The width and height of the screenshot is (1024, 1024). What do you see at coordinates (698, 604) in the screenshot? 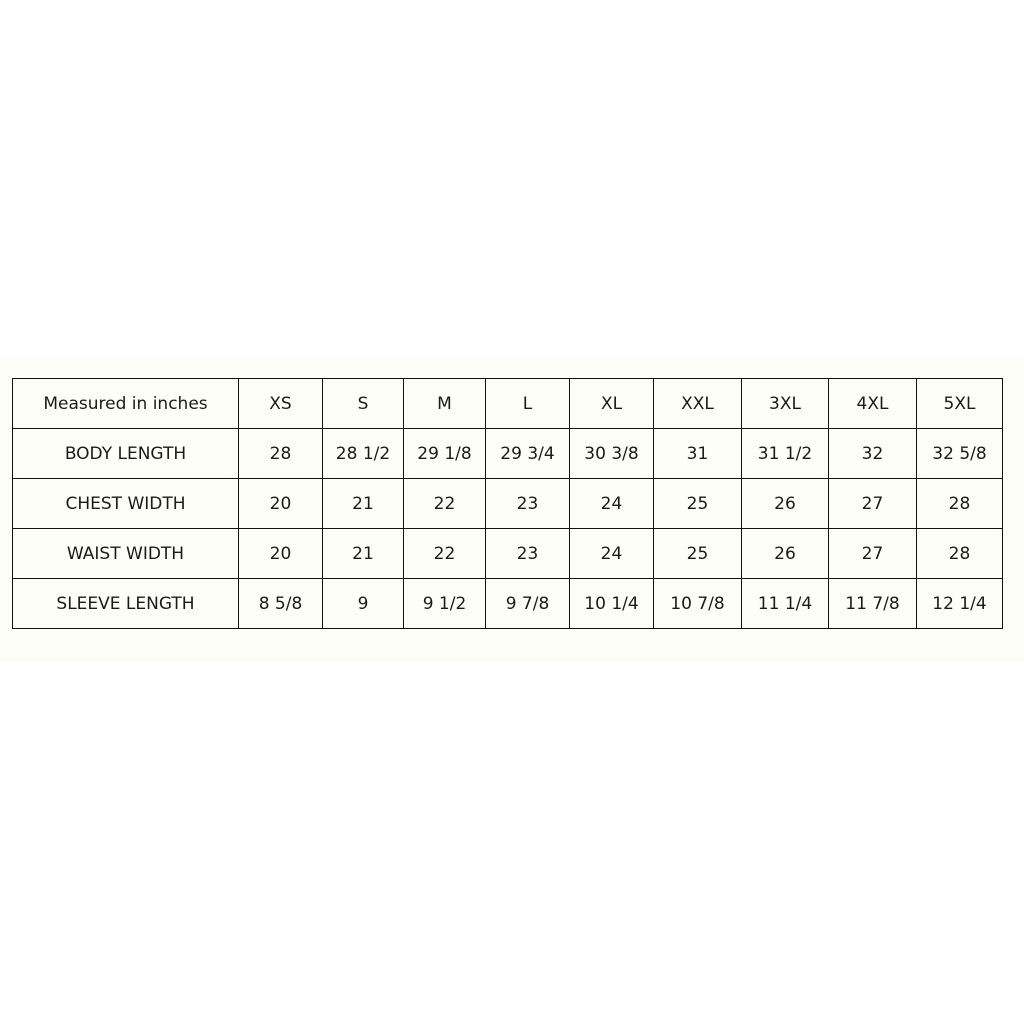
I see `body-cell: 10 7/8` at bounding box center [698, 604].